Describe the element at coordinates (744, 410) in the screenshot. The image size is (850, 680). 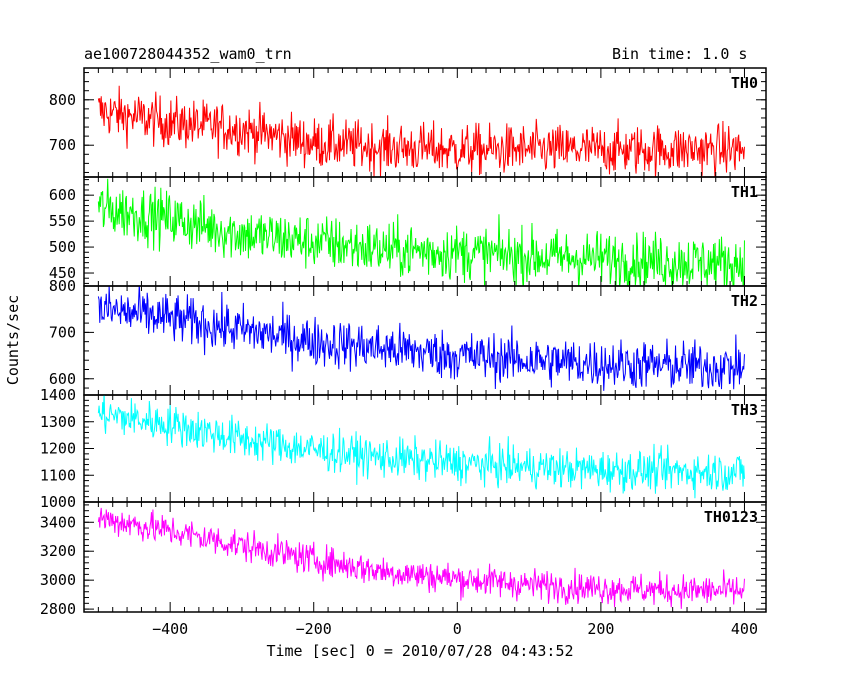
I see `panel-label: TH3` at that location.